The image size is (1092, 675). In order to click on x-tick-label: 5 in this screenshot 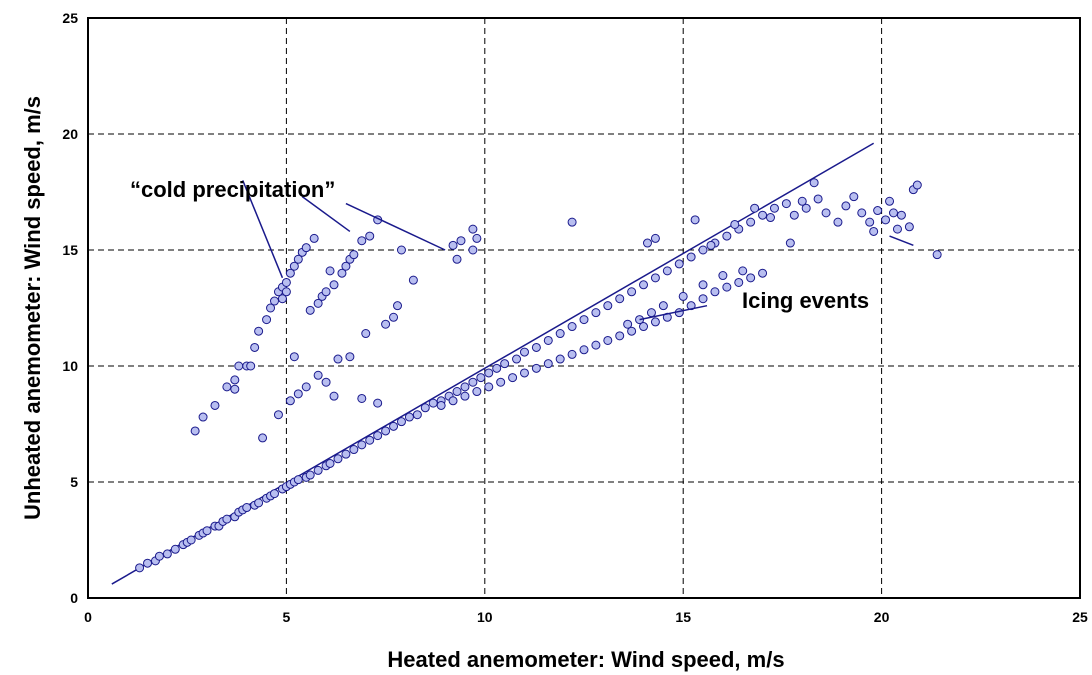, I will do `click(287, 617)`.